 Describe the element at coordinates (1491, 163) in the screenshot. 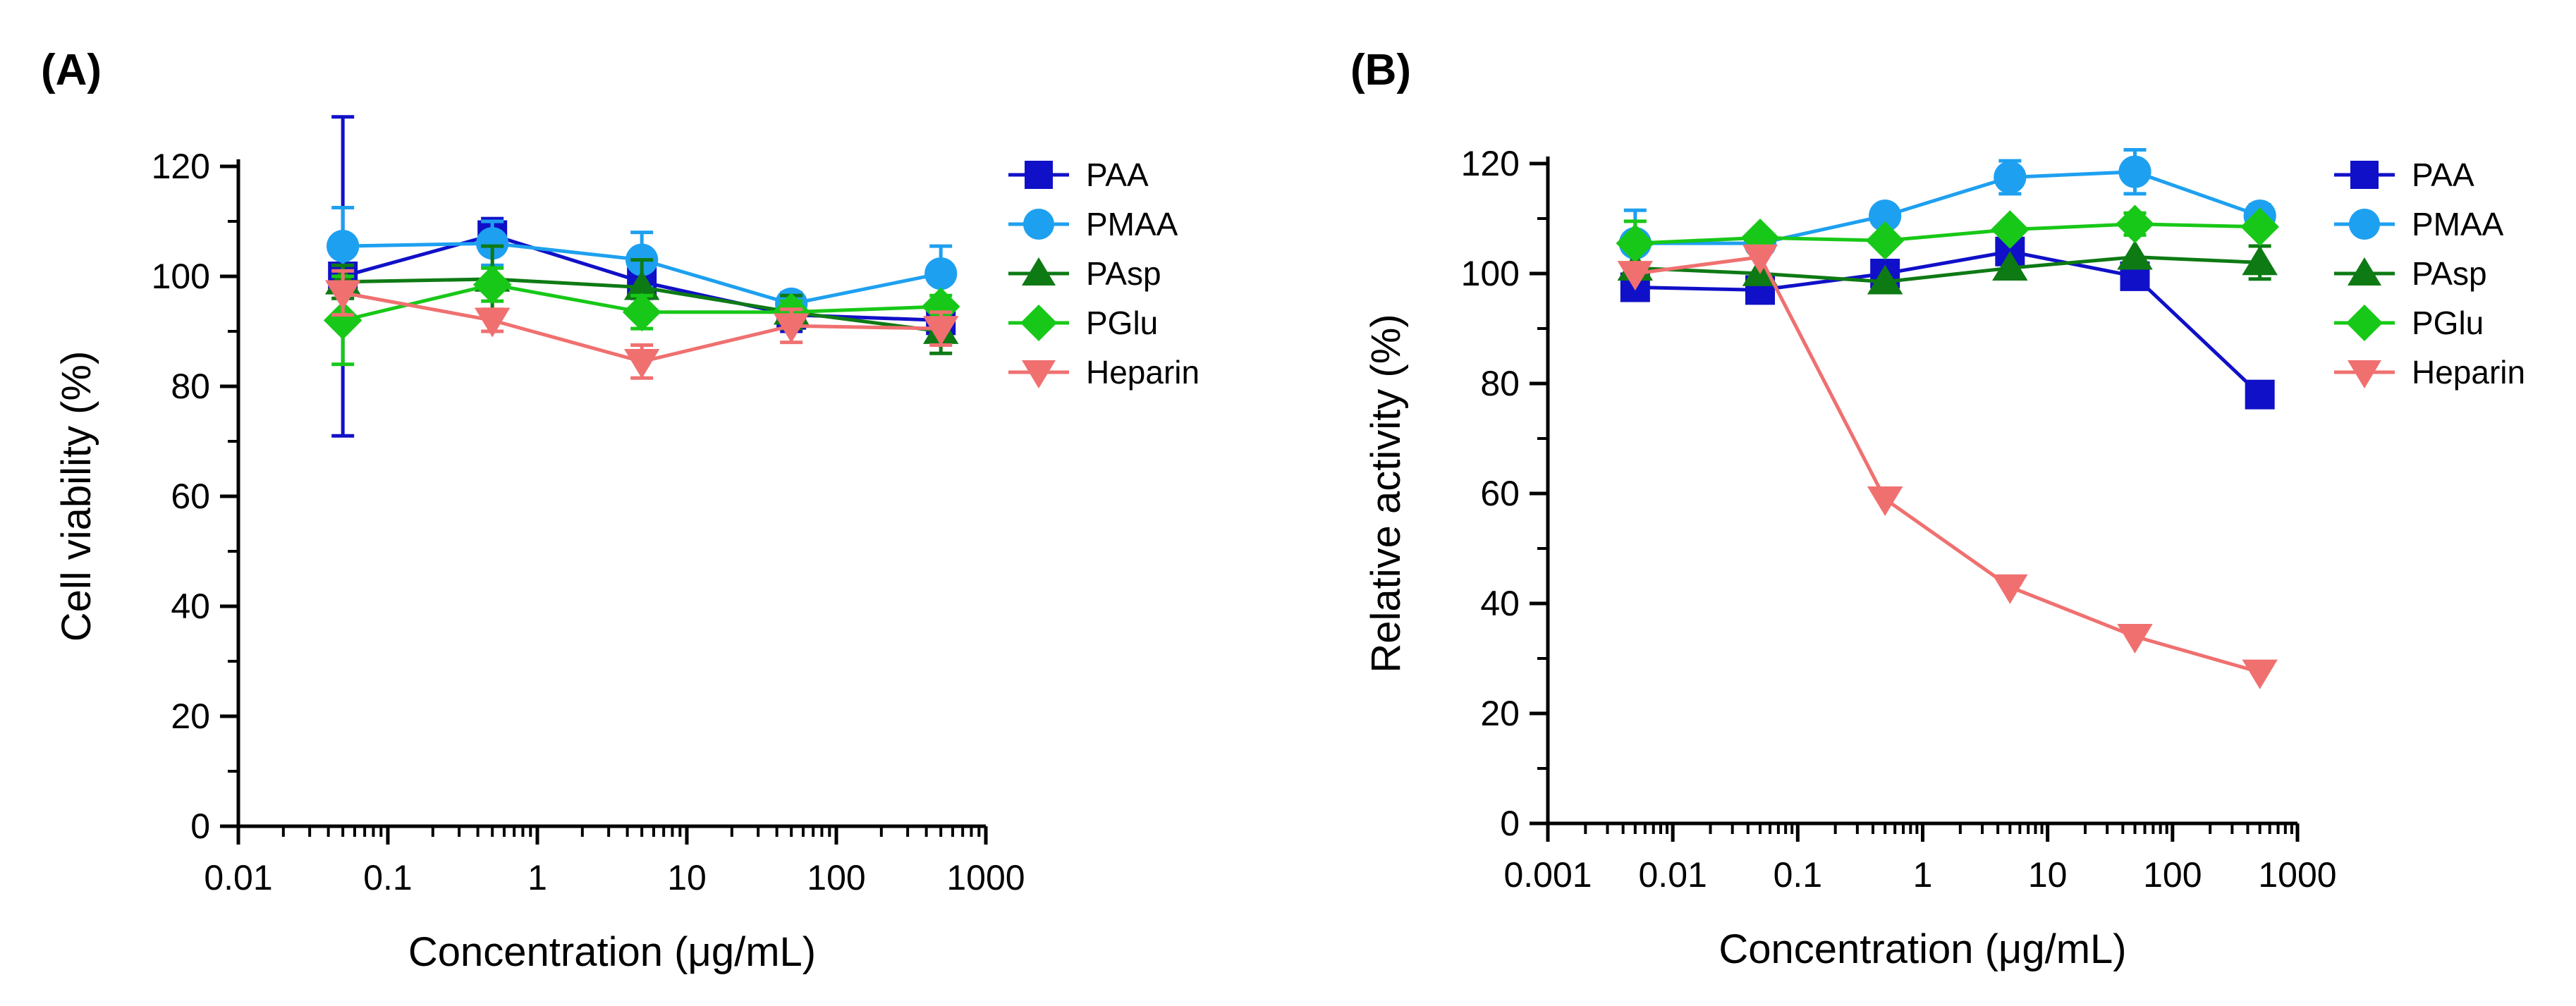

I see `y-tick-label: 120` at that location.